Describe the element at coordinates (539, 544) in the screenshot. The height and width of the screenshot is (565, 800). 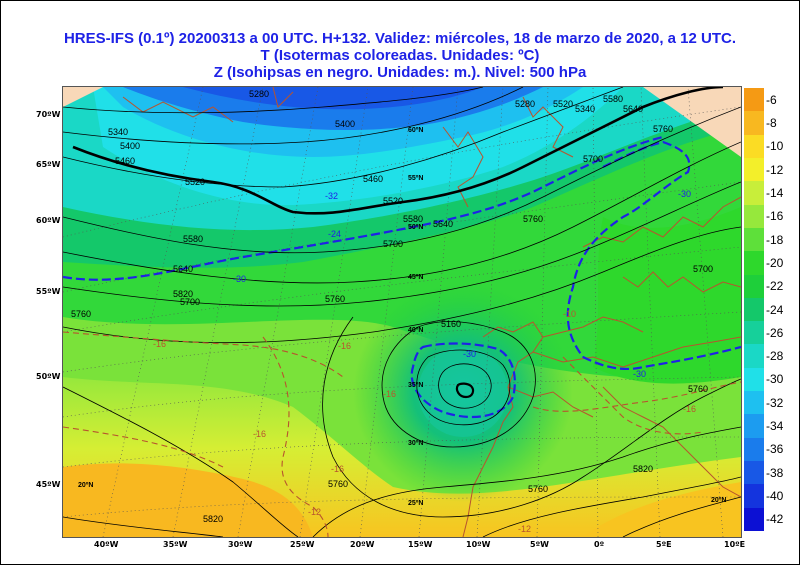
I see `lon-label: 5ºW` at that location.